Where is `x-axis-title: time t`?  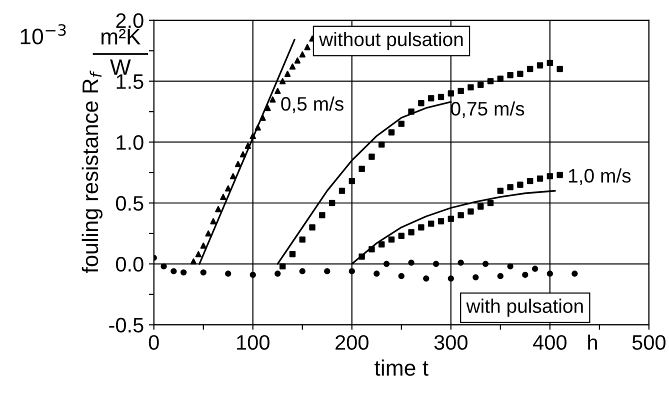
x-axis-title: time t is located at coordinates (401, 368).